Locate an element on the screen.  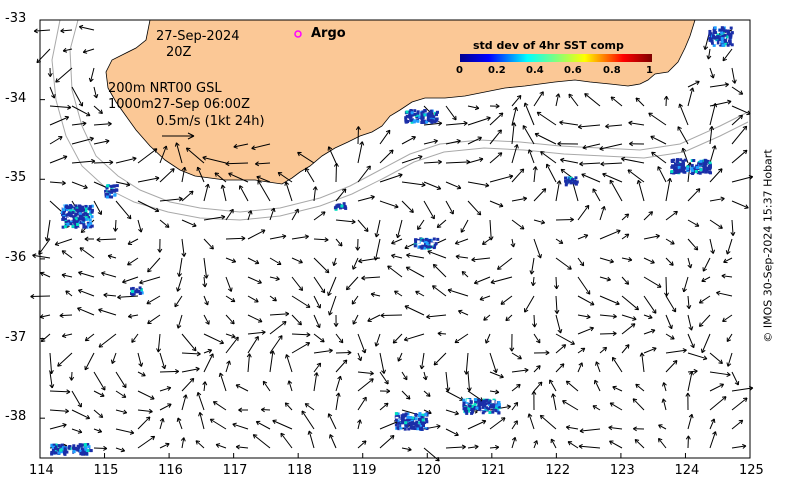
scale-label: 0.5m/s (1kt 24h) is located at coordinates (210, 121).